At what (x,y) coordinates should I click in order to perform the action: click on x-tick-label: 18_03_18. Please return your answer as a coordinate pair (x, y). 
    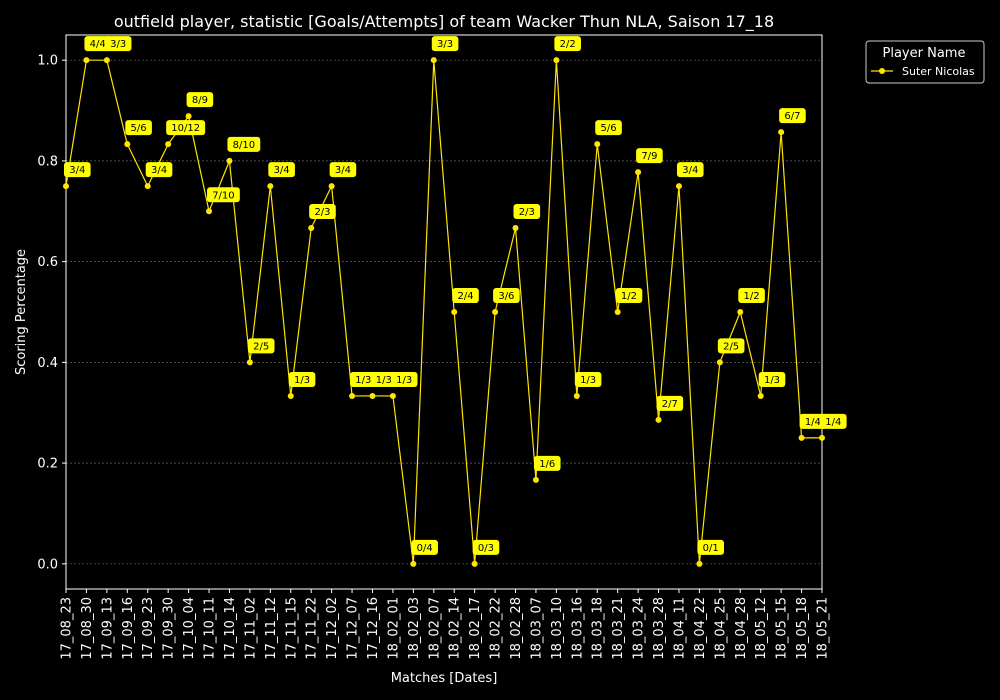
    Looking at the image, I should click on (598, 628).